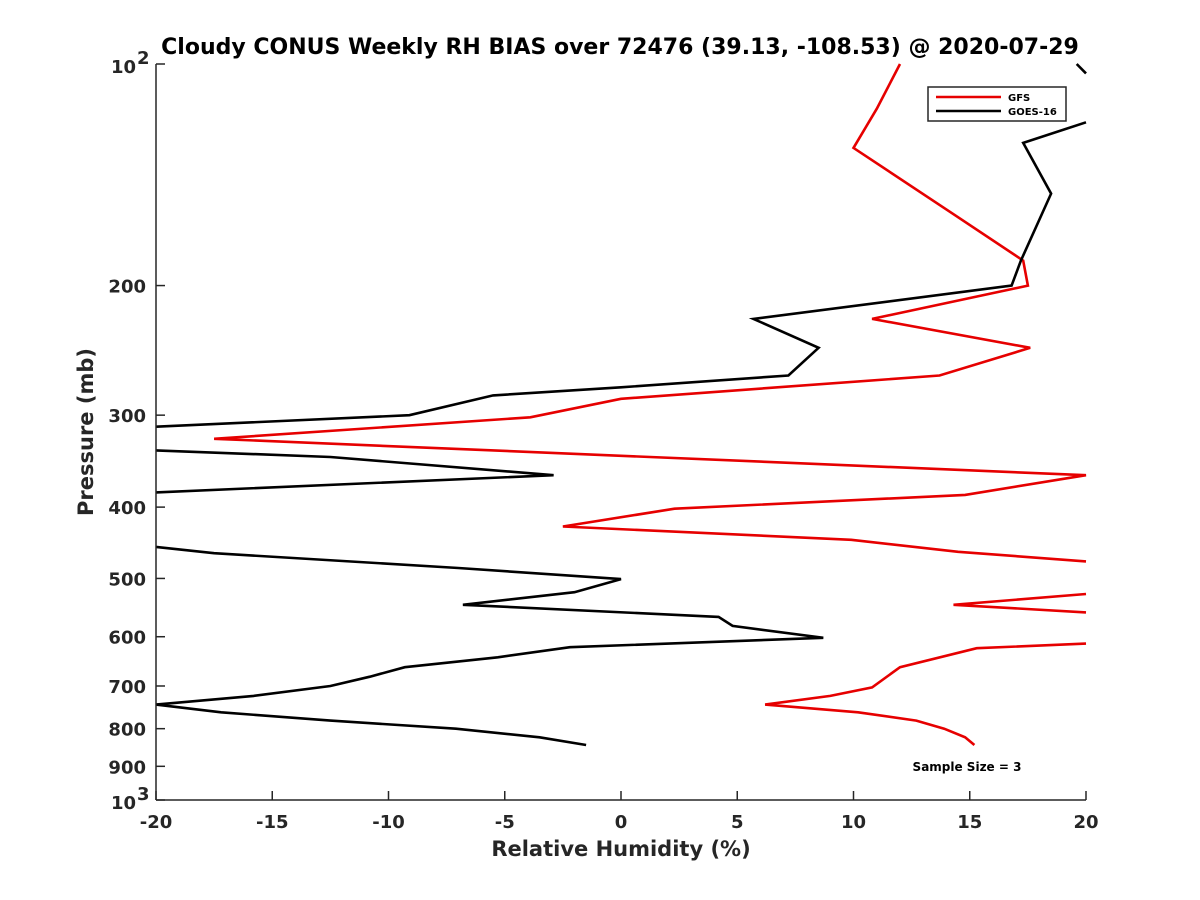 The width and height of the screenshot is (1200, 900). I want to click on x-axis-ticks: -20 -15 -10 -5 0 5 10 15 20, so click(619, 812).